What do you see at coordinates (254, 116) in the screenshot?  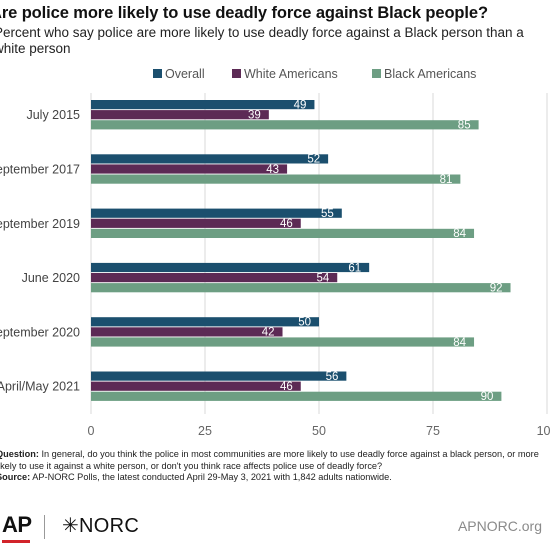 I see `data-label: 39` at bounding box center [254, 116].